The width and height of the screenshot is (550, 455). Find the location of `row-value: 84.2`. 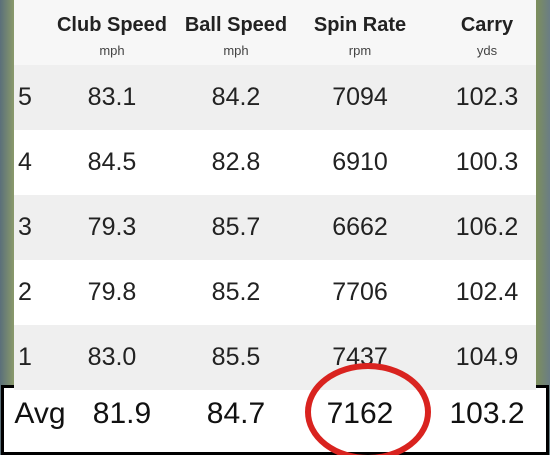

row-value: 84.2 is located at coordinates (236, 97).